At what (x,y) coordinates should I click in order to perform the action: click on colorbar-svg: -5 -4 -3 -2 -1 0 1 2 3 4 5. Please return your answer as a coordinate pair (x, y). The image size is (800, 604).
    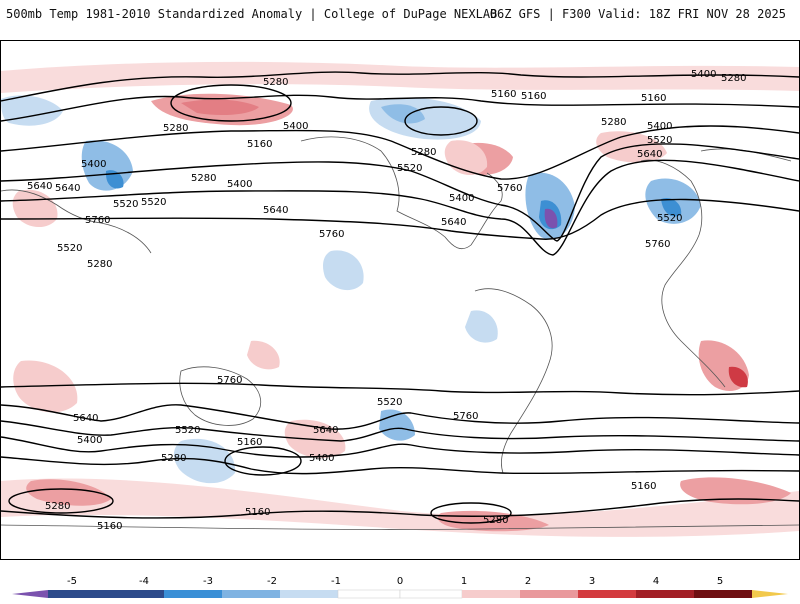
    Looking at the image, I should click on (400, 587).